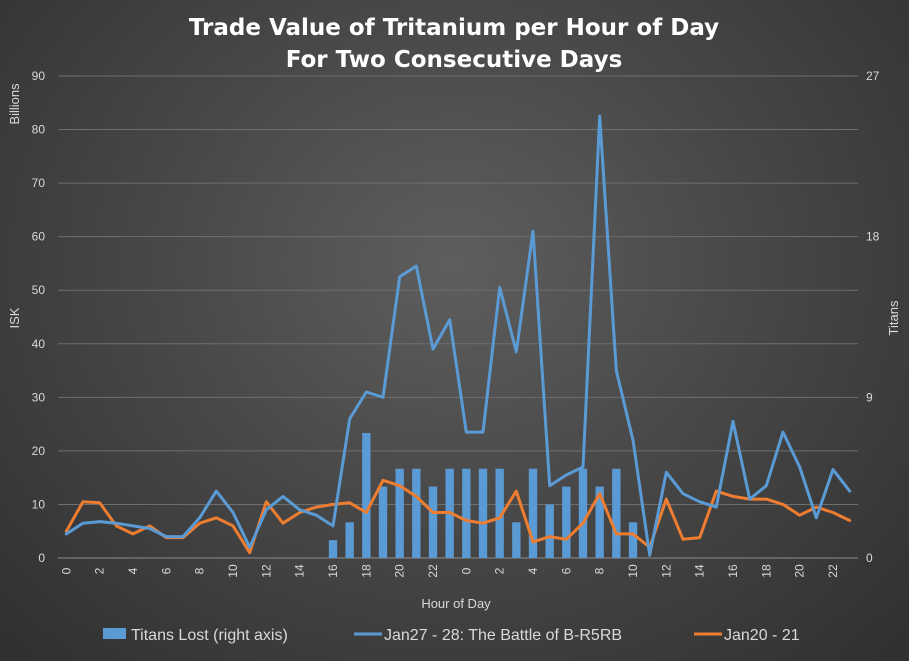 The height and width of the screenshot is (661, 909). I want to click on y-axis-left-label: ISK, so click(14, 317).